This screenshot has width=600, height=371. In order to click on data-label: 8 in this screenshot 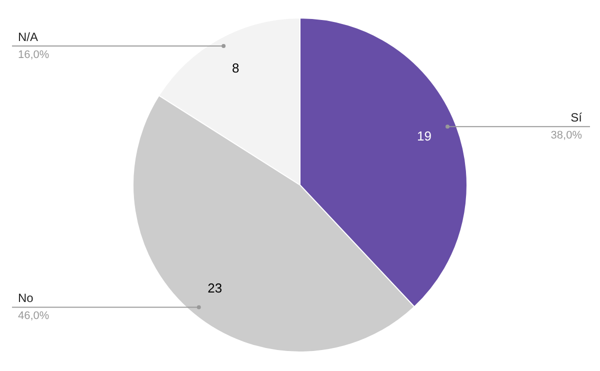, I will do `click(236, 68)`.